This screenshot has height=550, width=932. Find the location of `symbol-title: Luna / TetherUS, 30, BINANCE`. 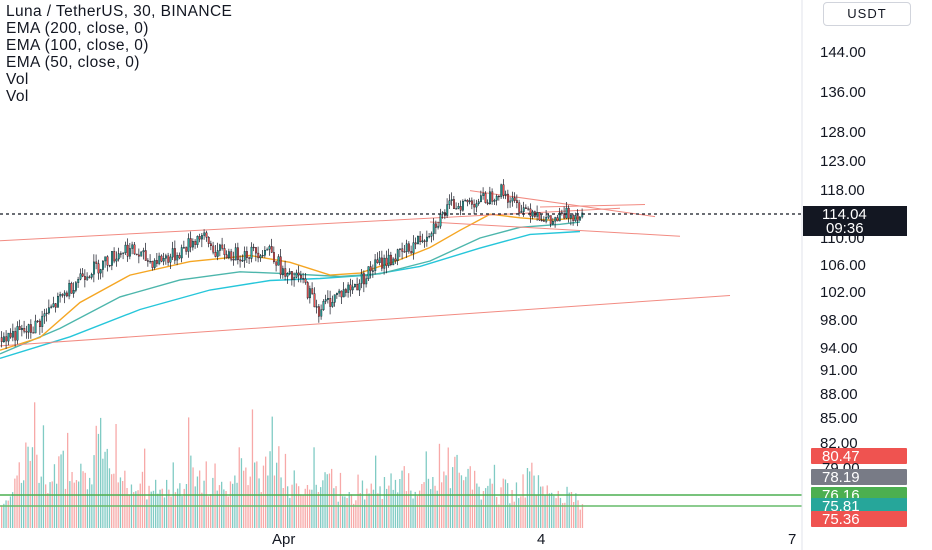

symbol-title: Luna / TetherUS, 30, BINANCE is located at coordinates (119, 11).